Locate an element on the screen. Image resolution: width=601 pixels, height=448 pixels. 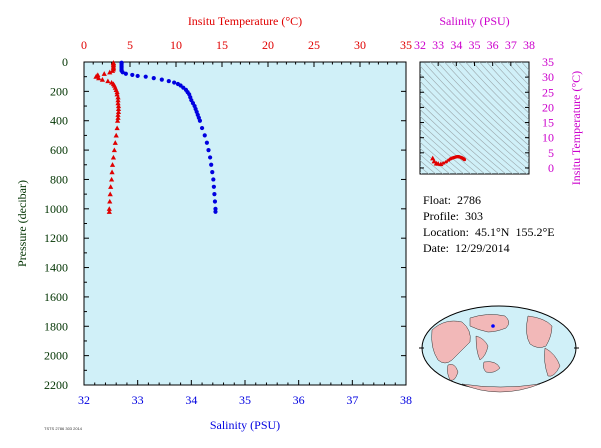
pressure-tick-label: 1800 is located at coordinates (56, 326).